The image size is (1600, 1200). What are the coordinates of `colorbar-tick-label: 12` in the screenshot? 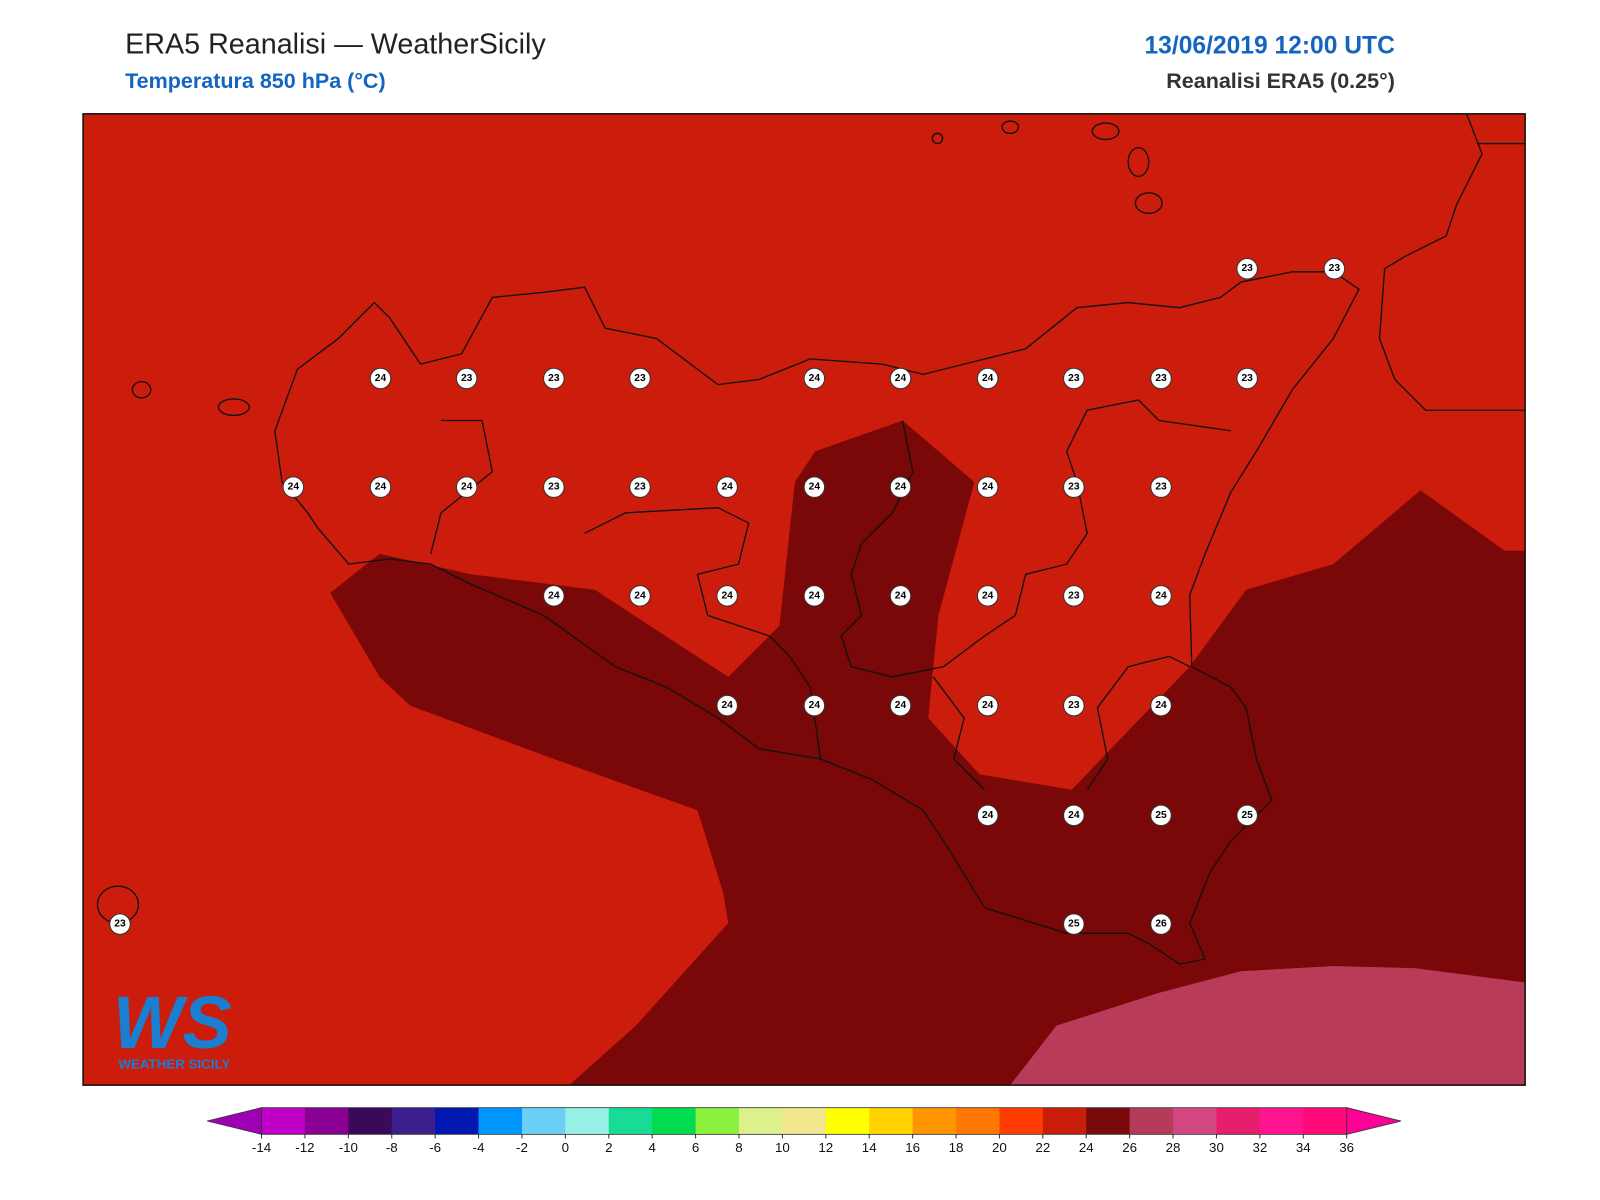 It's located at (825, 1147).